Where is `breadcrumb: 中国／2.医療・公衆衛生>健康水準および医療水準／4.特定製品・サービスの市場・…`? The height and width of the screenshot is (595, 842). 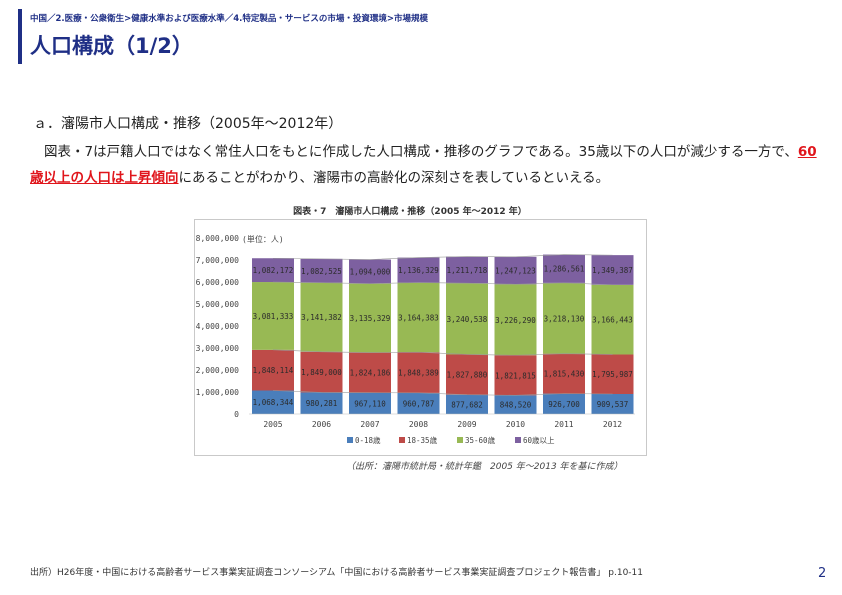
breadcrumb: 中国／2.医療・公衆衛生>健康水準および医療水準／4.特定製品・サービスの市場・… is located at coordinates (229, 19).